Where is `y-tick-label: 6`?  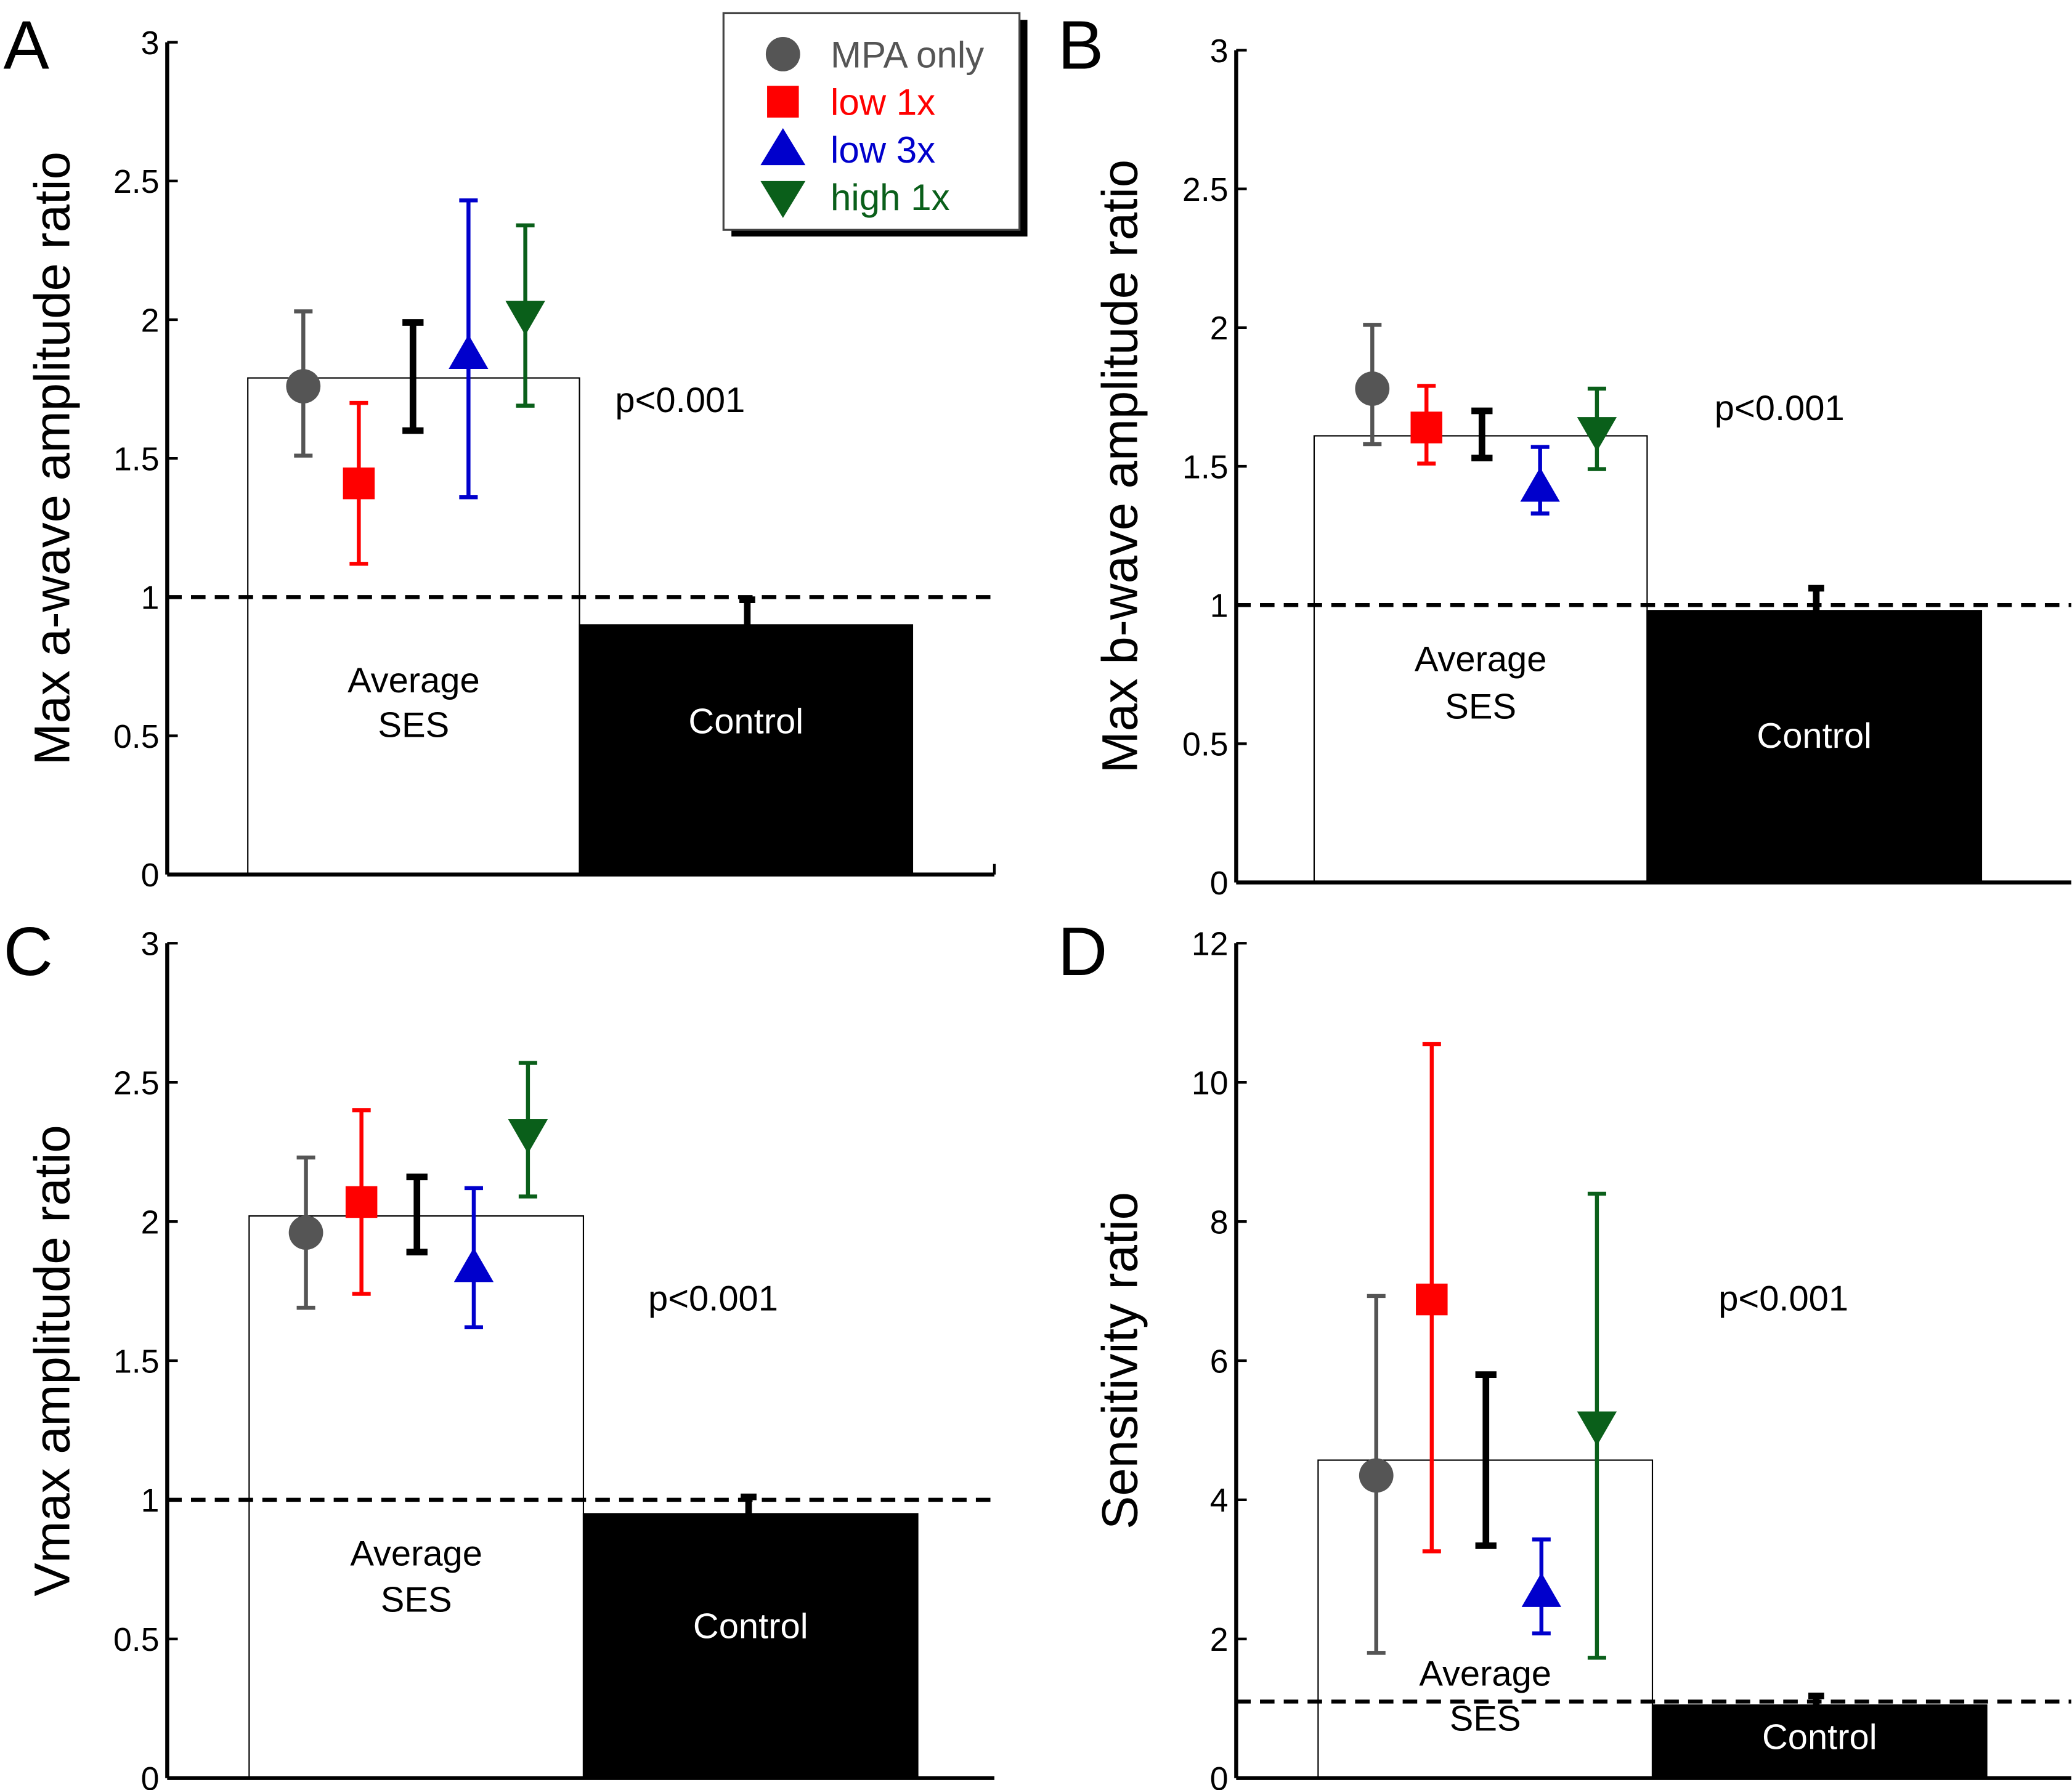 y-tick-label: 6 is located at coordinates (1219, 1361).